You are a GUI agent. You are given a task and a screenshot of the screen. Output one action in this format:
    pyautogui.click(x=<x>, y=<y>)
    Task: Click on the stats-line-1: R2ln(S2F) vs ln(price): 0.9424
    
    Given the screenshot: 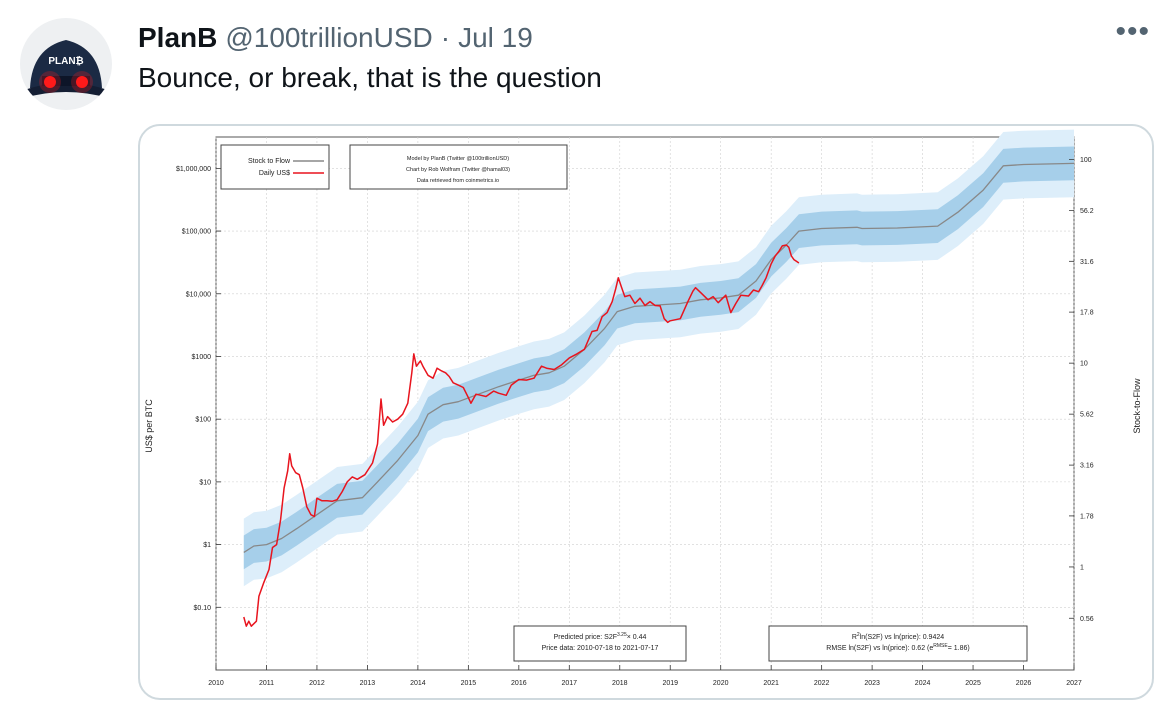 What is the action you would take?
    pyautogui.click(x=898, y=636)
    